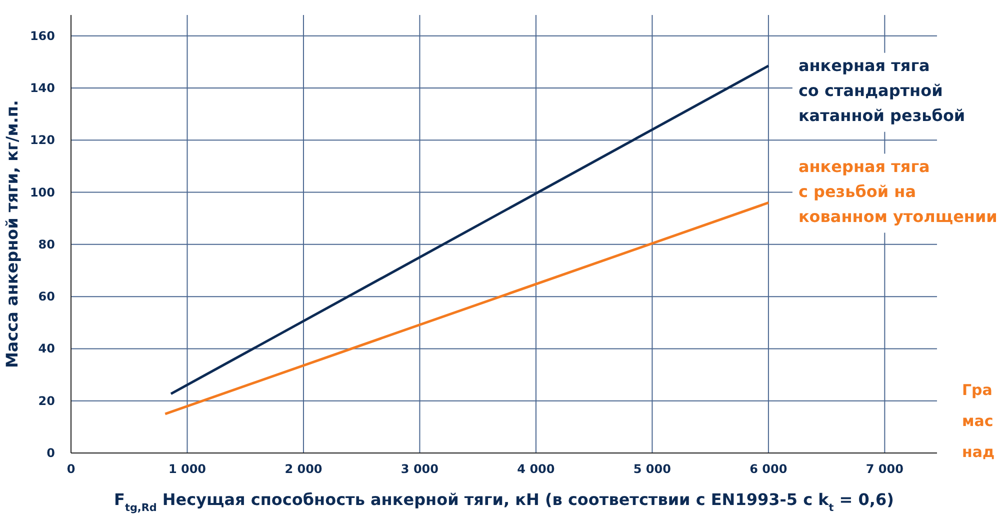 This screenshot has width=999, height=517. Describe the element at coordinates (885, 469) in the screenshot. I see `x-tick-label: 7 000` at that location.